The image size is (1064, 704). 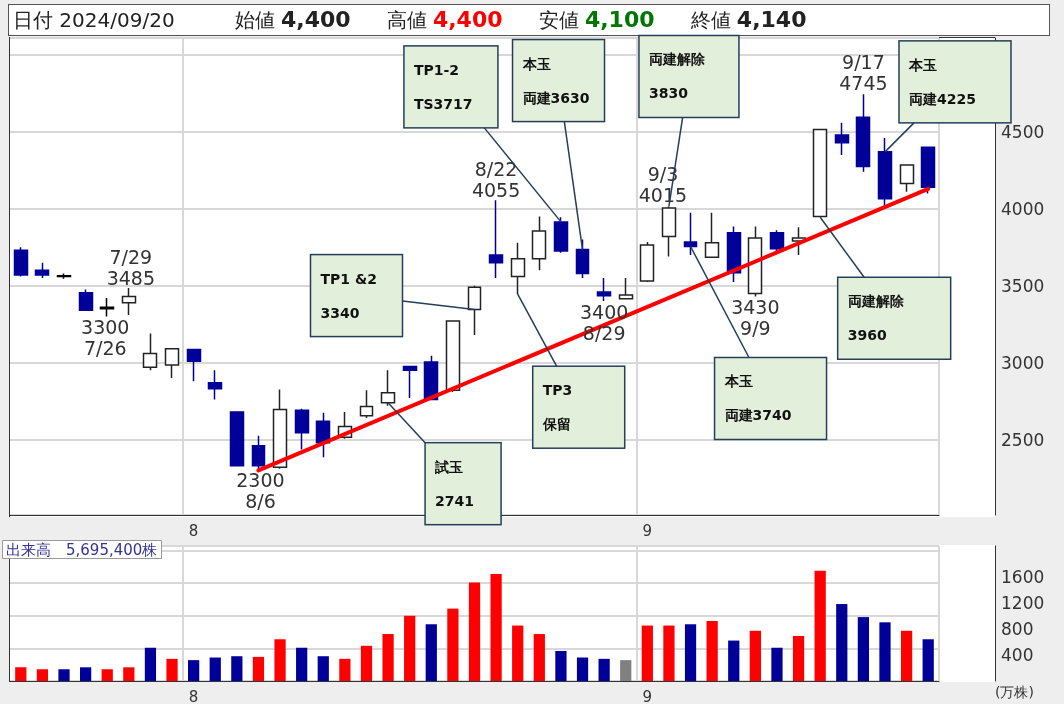 I want to click on y-tick-label: 2500, so click(x=1023, y=439).